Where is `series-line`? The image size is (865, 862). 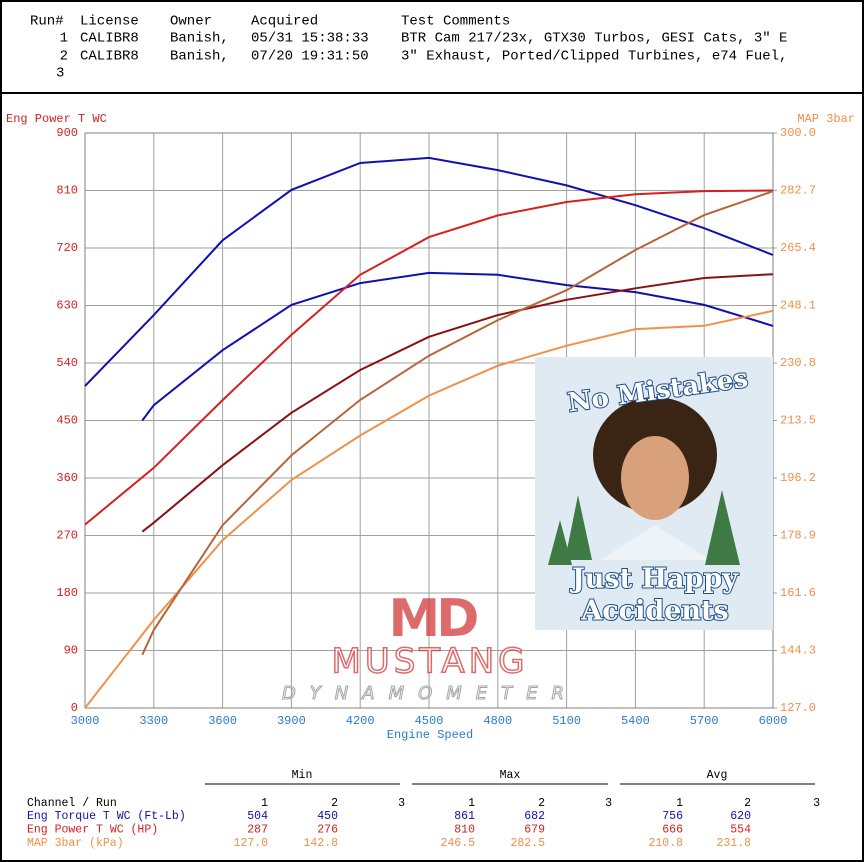 series-line is located at coordinates (457, 346).